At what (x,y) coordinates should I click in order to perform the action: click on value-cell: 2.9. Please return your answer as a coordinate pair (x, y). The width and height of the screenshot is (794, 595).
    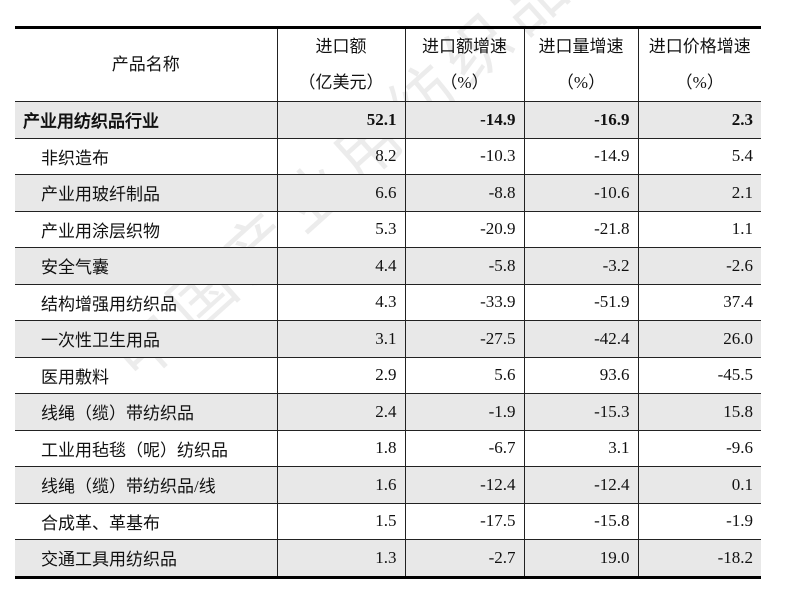
    Looking at the image, I should click on (341, 375).